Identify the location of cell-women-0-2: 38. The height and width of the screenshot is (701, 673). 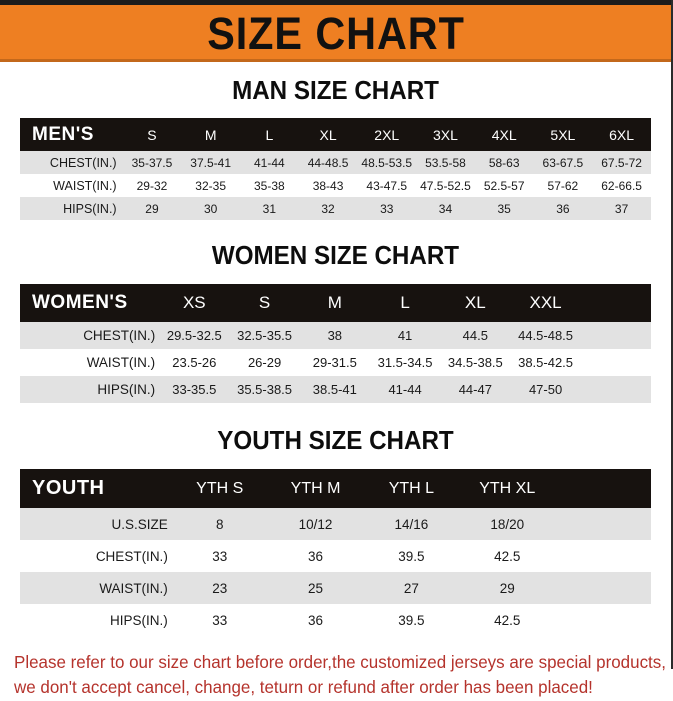
(335, 335).